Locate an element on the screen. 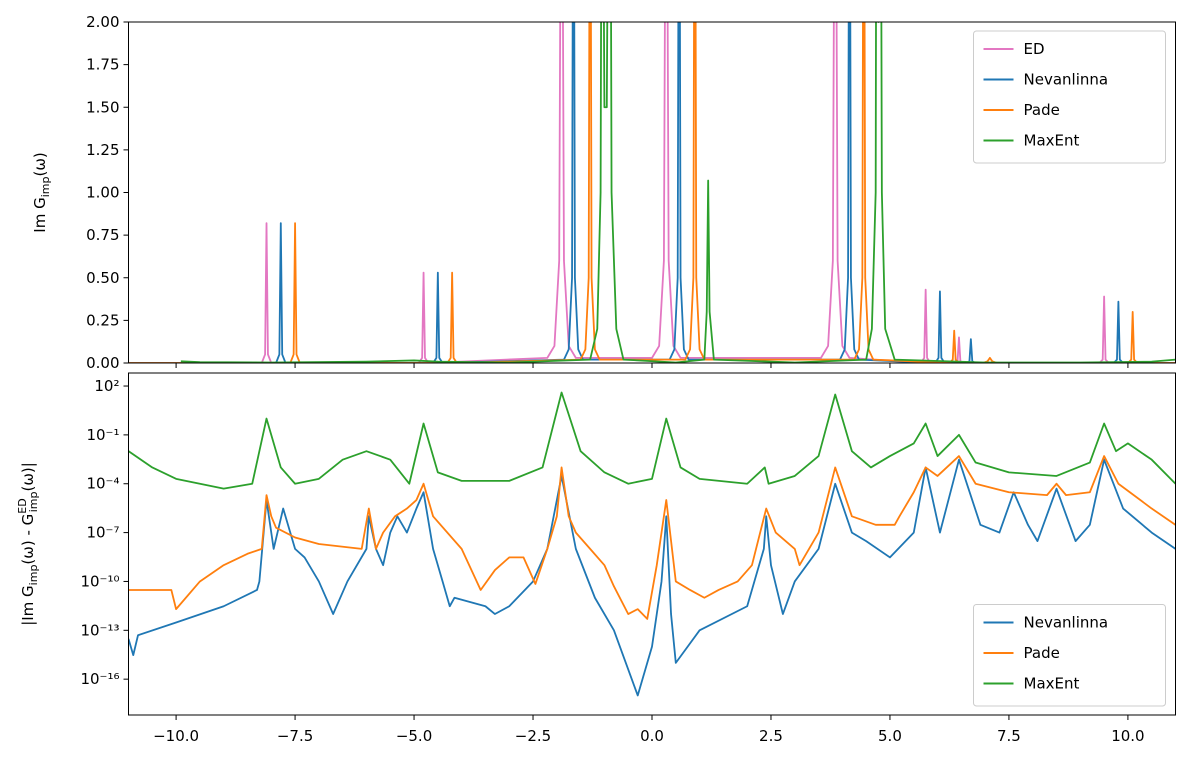 Image resolution: width=1190 pixels, height=765 pixels. x-tick-label: −2.5 is located at coordinates (533, 736).